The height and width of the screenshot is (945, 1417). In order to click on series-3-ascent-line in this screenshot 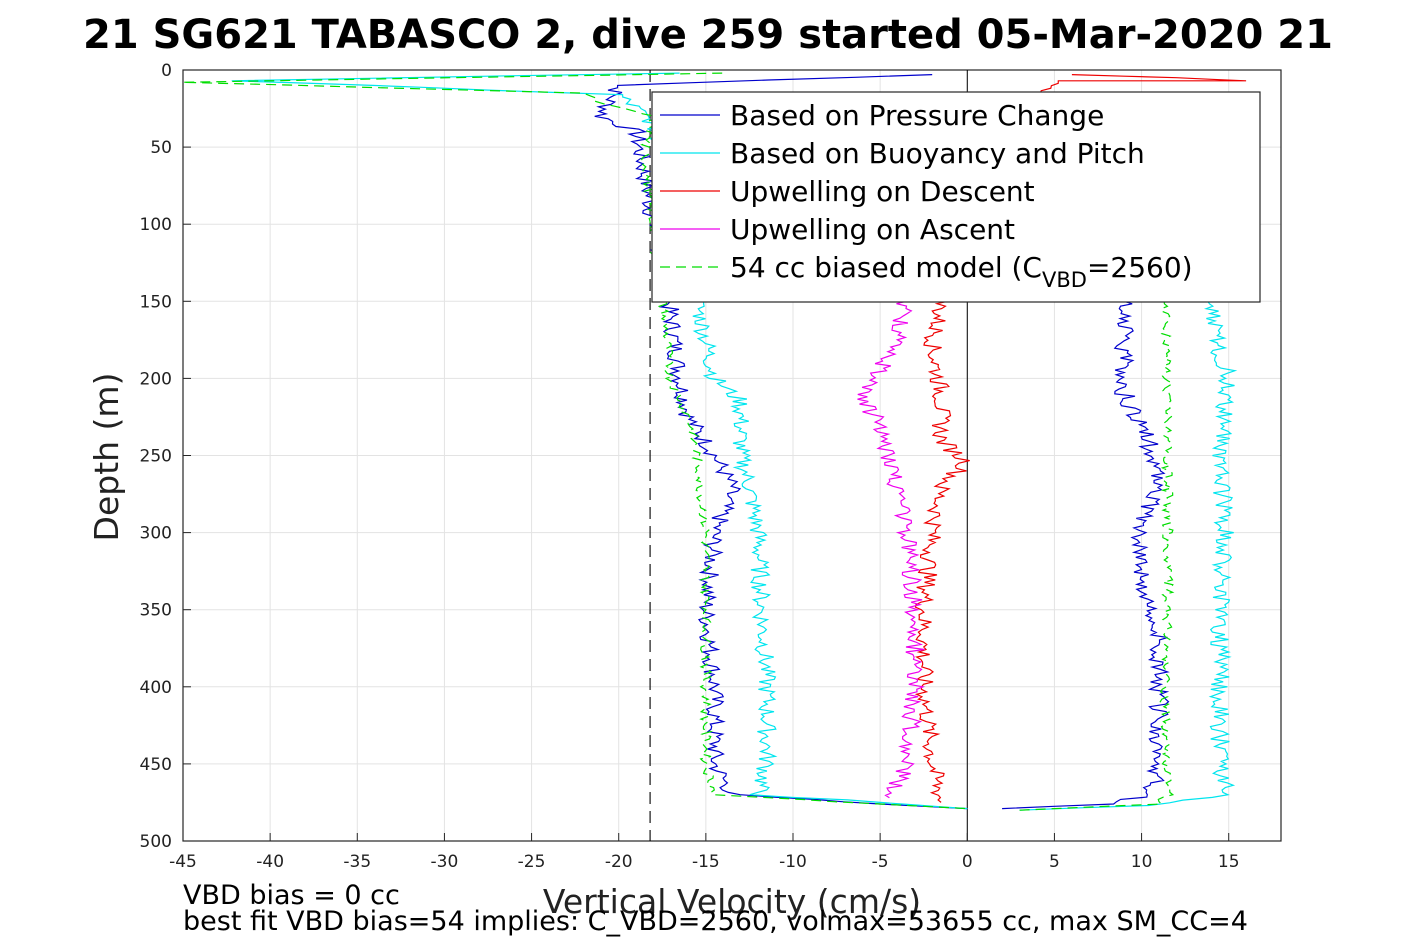, I will do `click(891, 549)`.